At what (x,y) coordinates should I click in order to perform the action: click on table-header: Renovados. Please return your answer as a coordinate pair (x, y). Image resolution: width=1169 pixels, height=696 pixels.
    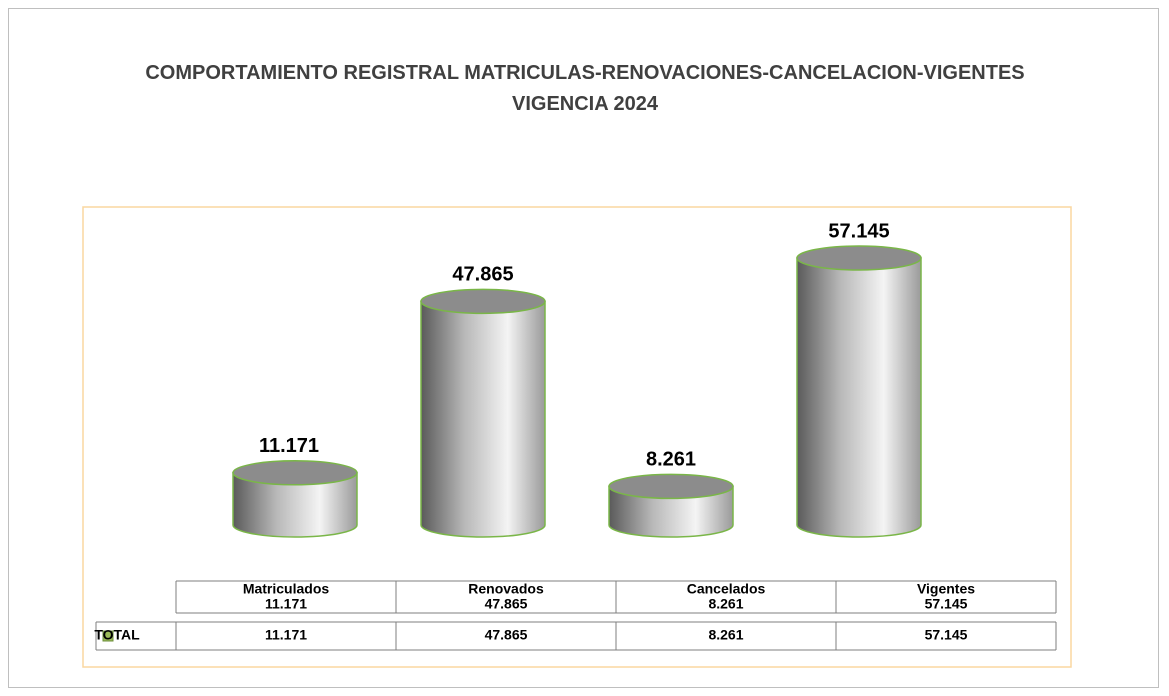
    Looking at the image, I should click on (506, 589).